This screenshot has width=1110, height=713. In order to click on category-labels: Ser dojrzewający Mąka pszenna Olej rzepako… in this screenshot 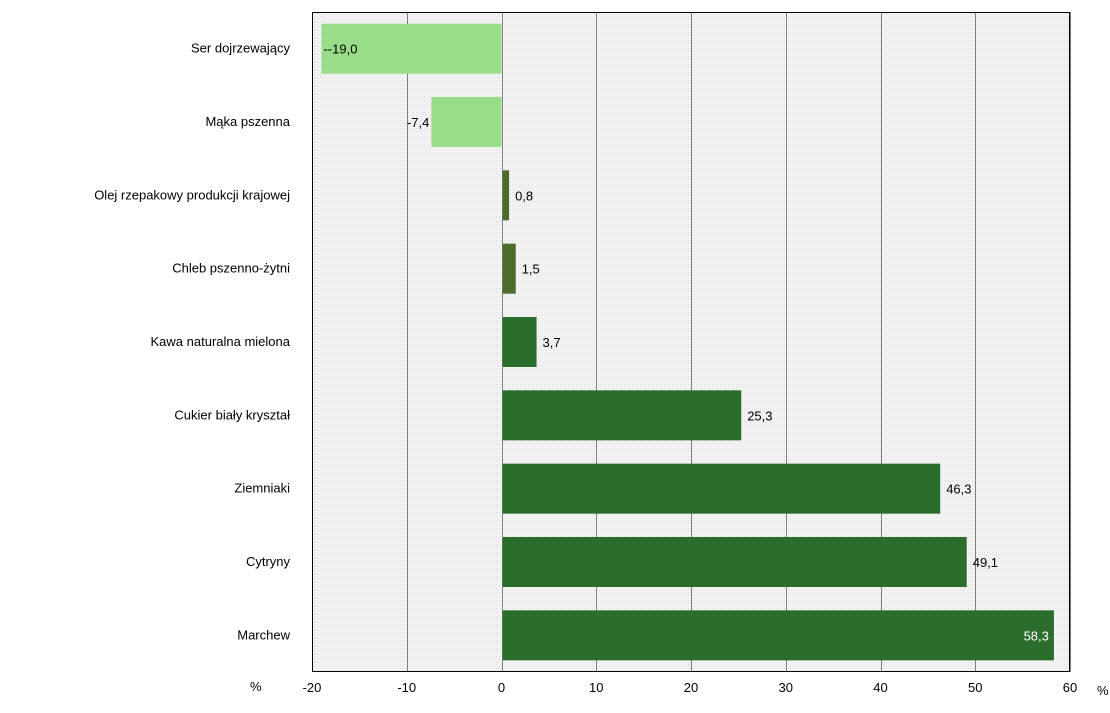, I will do `click(192, 342)`.